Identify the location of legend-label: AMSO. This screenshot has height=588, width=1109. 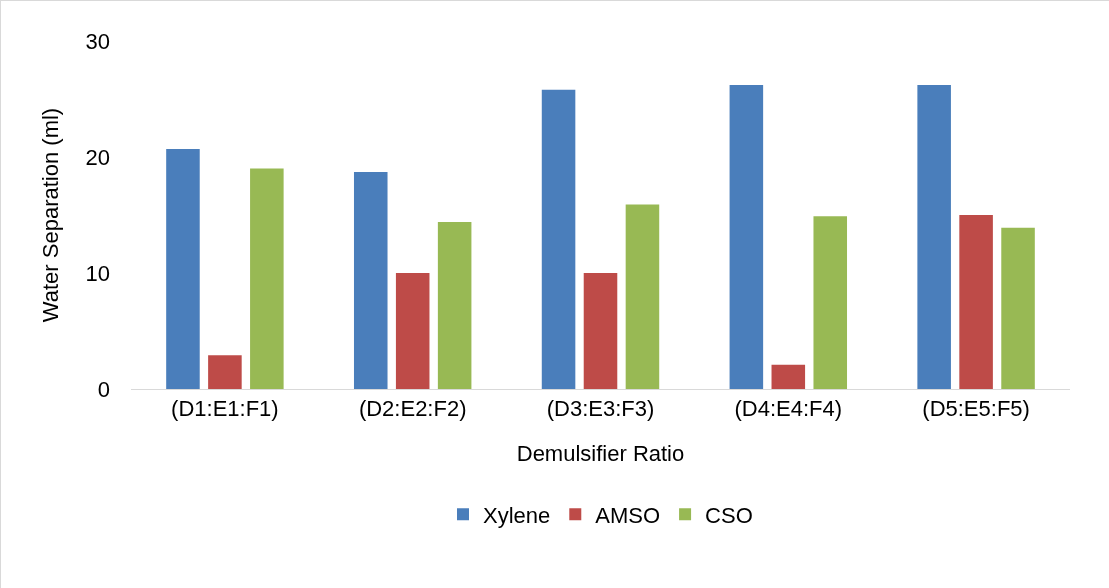
(628, 515).